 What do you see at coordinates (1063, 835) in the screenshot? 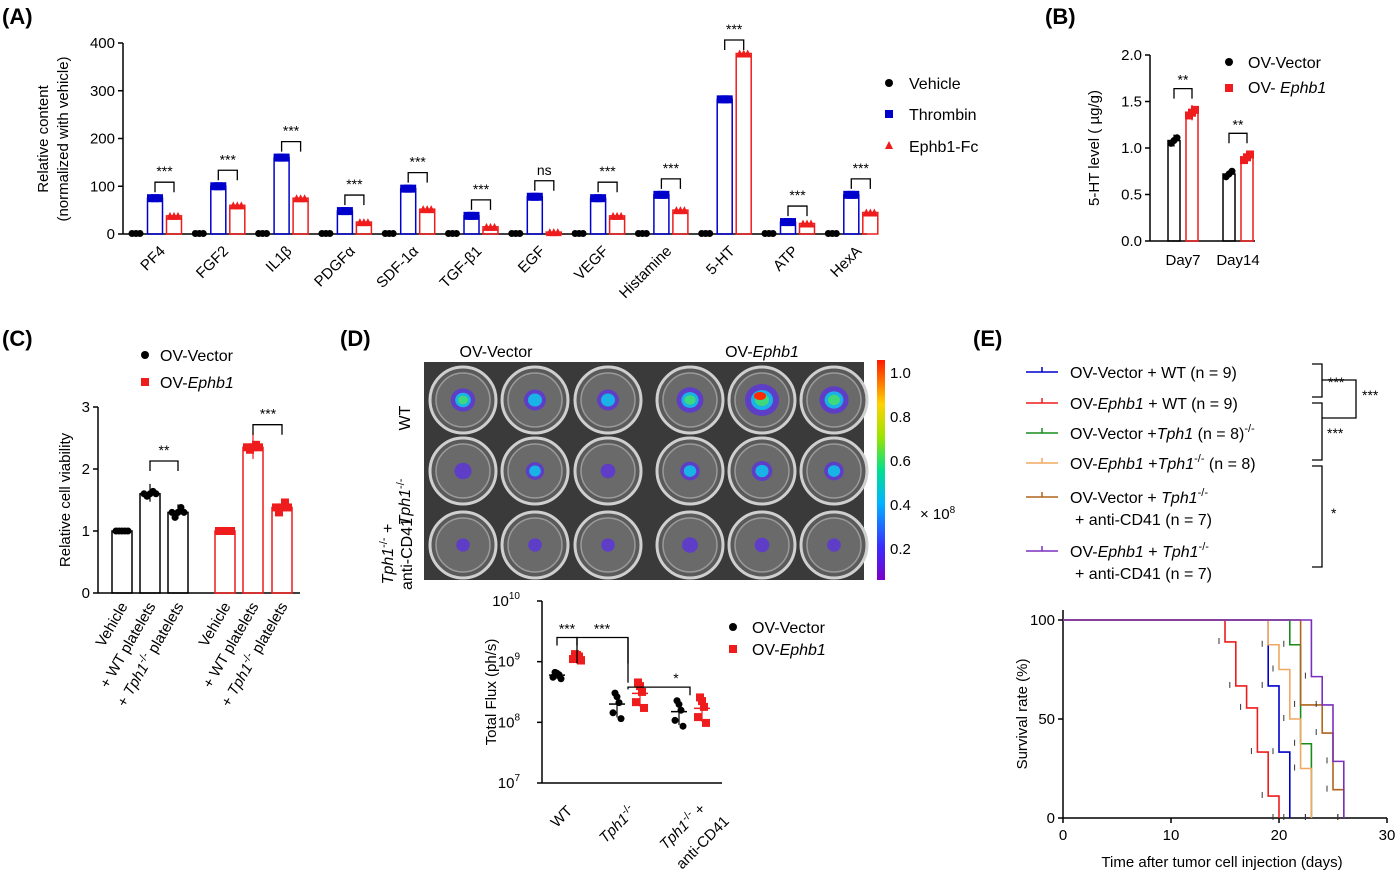
I see `e-xtick-label: 0` at bounding box center [1063, 835].